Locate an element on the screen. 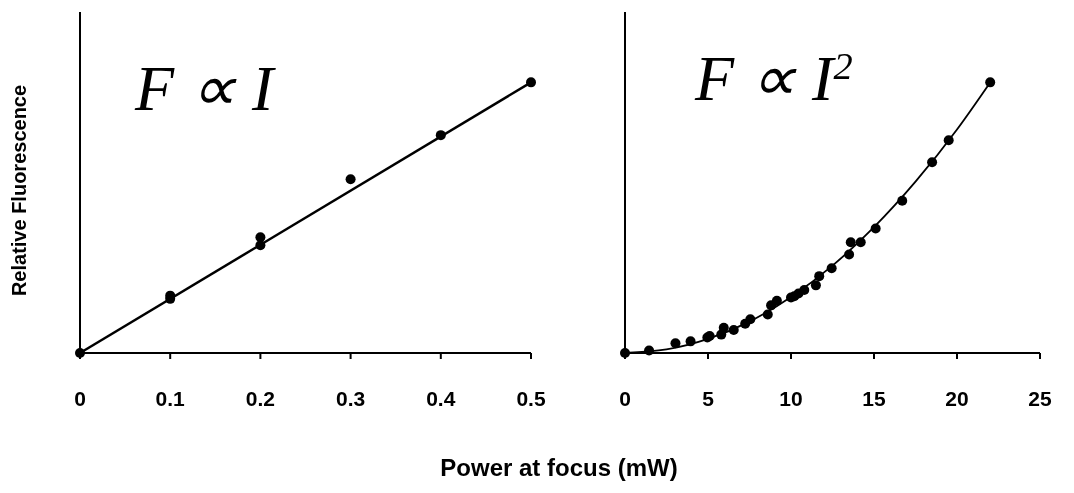 This screenshot has width=1074, height=493. x-tick-label: 0.4 is located at coordinates (441, 398).